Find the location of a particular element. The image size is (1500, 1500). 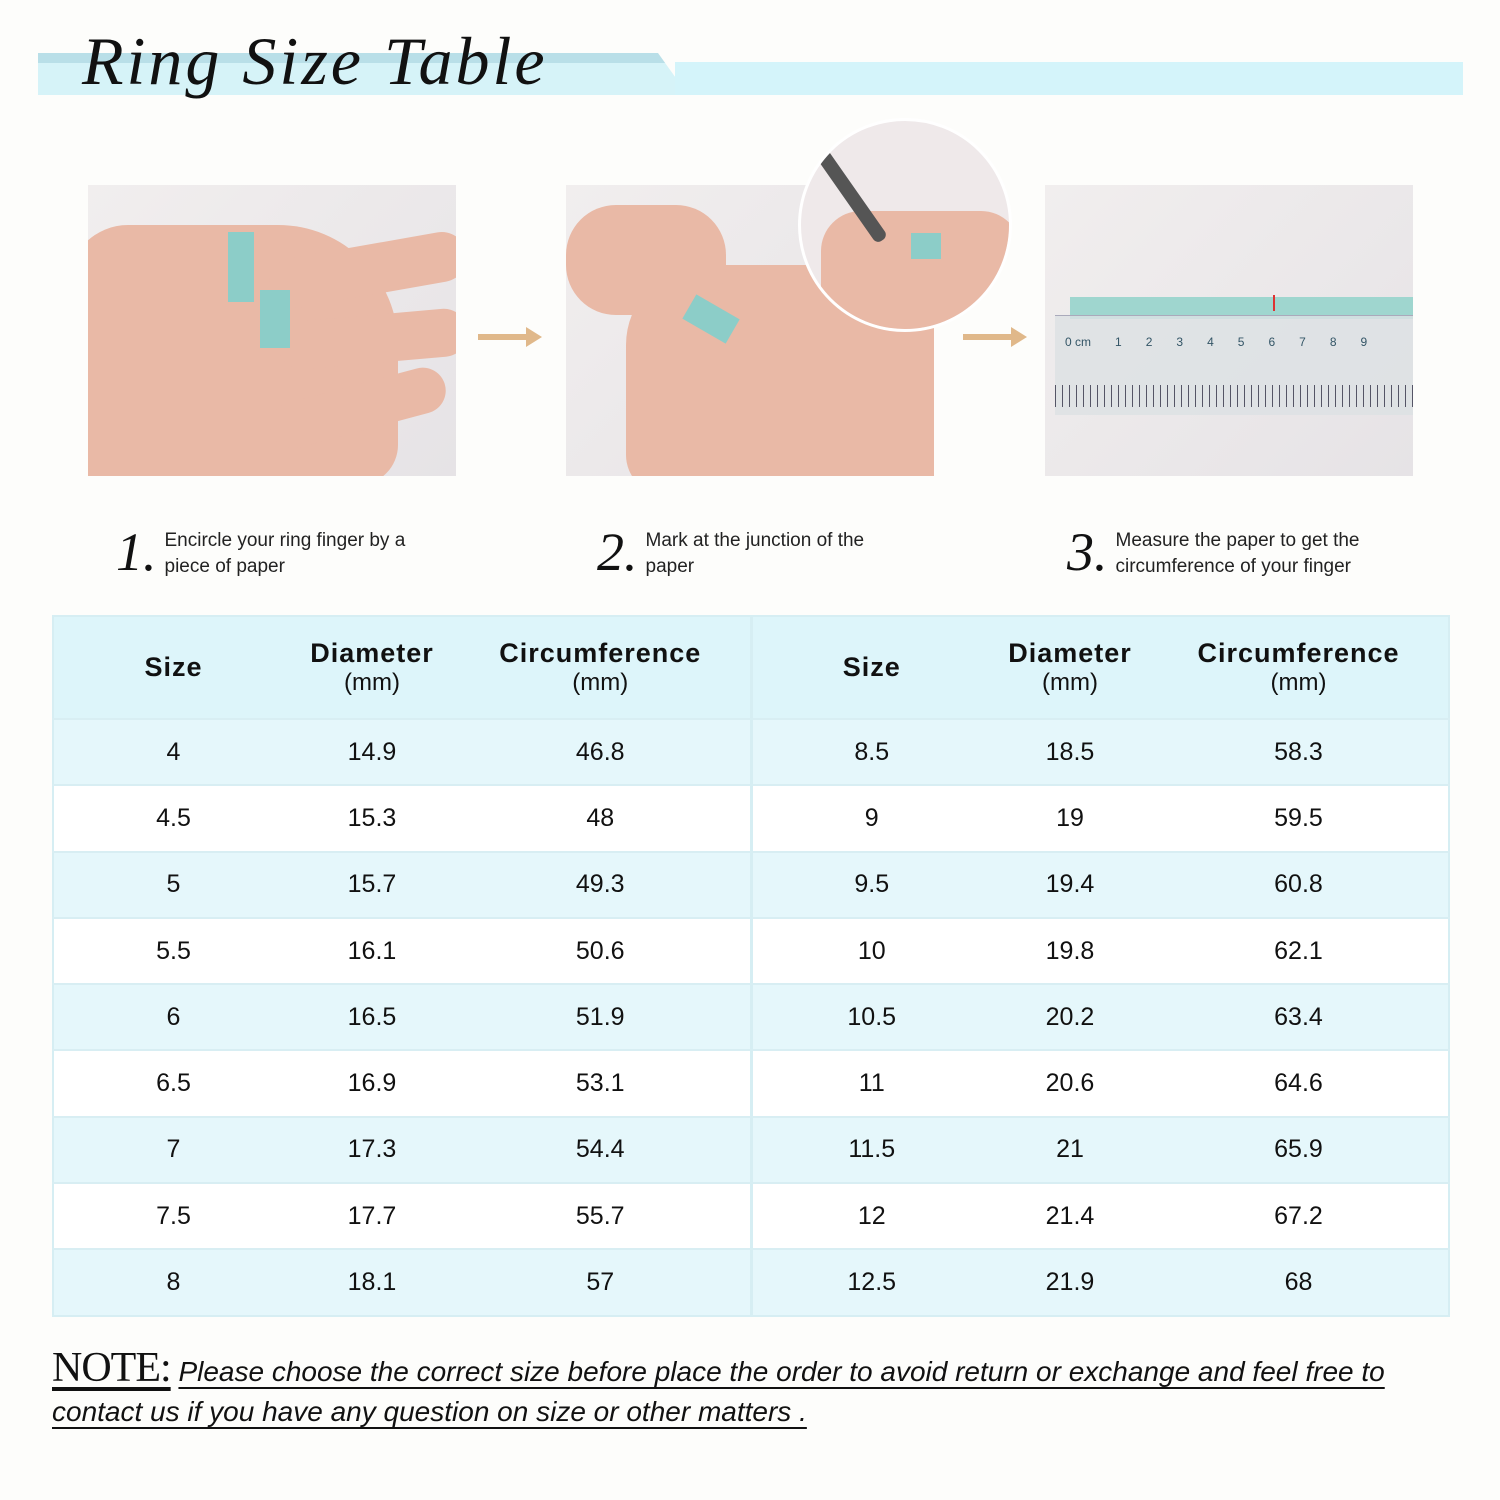

step-2: 2. Mark at the junction of the paper is located at coordinates (751, 552).